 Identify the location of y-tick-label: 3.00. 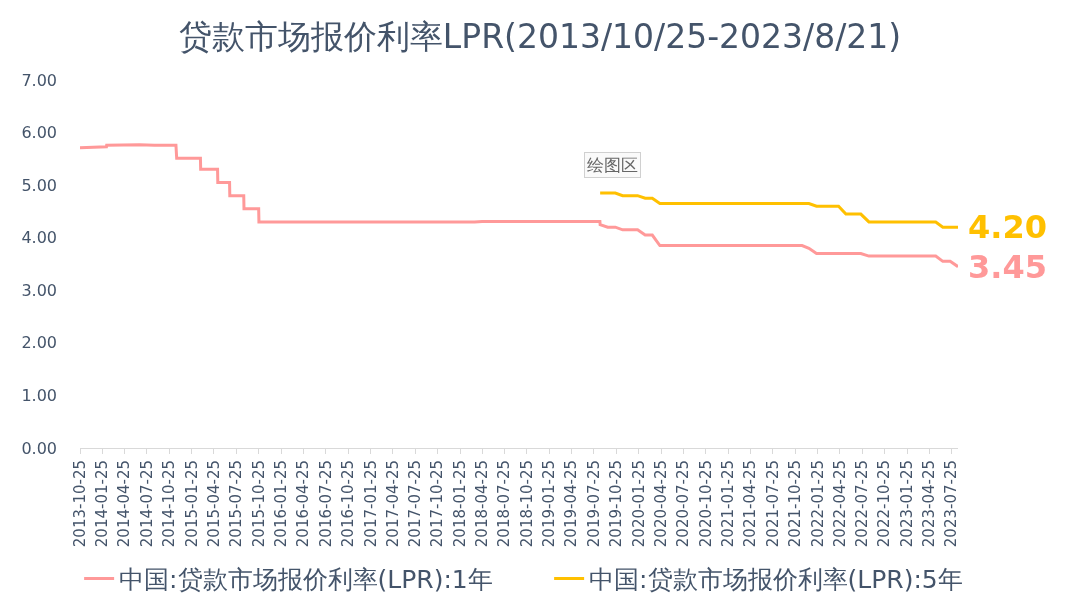
(39, 290).